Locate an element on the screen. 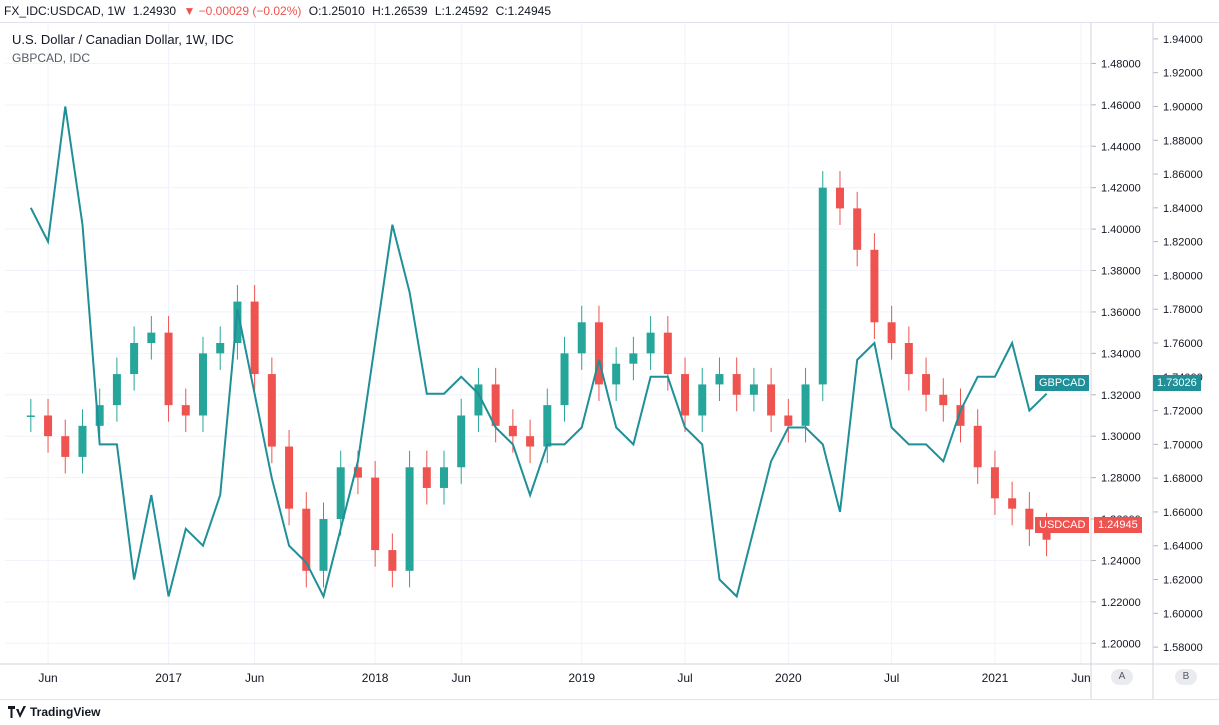 The width and height of the screenshot is (1219, 725). left-axis-tick-label: 1.22000 is located at coordinates (1121, 603).